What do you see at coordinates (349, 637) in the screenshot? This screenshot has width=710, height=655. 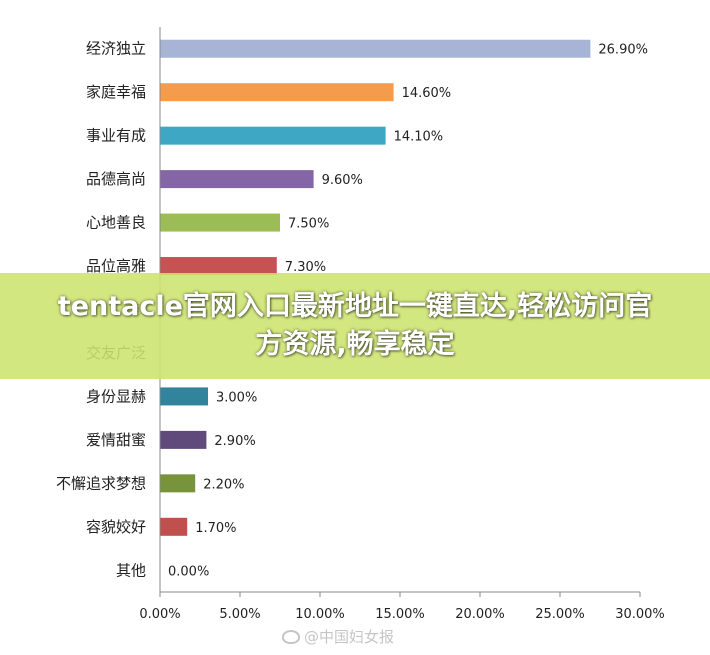 I see `watermark-text: @中国妇女报` at bounding box center [349, 637].